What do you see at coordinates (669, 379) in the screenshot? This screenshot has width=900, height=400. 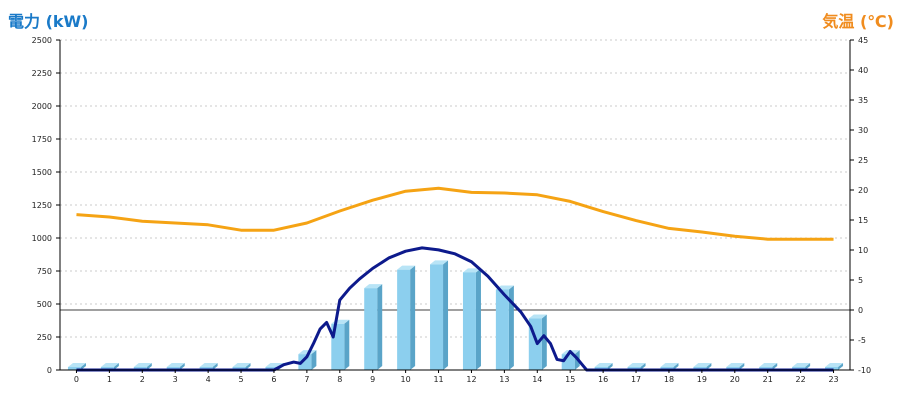 I see `x-tick-label: 18` at bounding box center [669, 379].